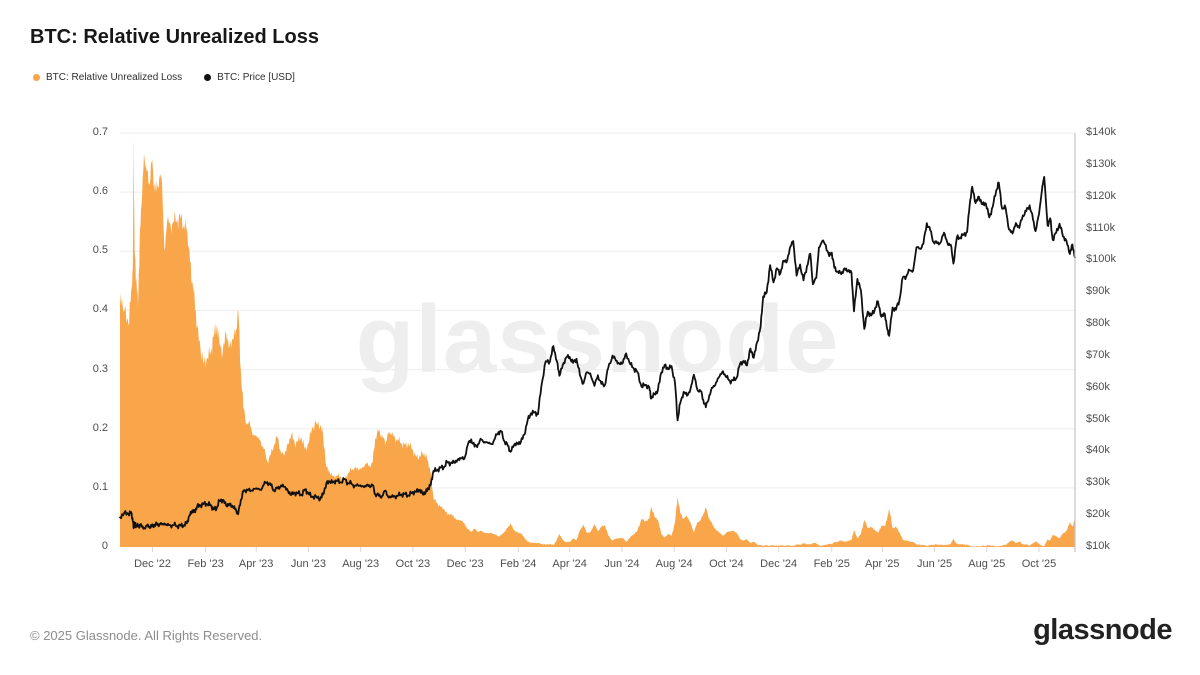  What do you see at coordinates (361, 564) in the screenshot?
I see `x-tick-label: Aug '23` at bounding box center [361, 564].